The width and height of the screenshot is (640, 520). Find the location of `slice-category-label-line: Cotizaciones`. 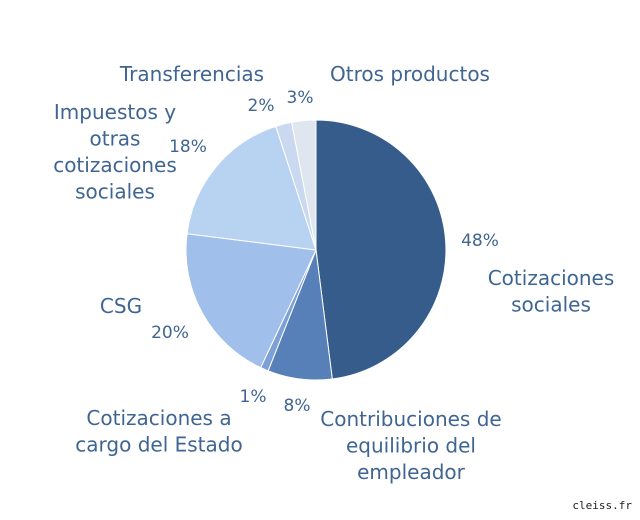

slice-category-label-line: Cotizaciones is located at coordinates (551, 278).